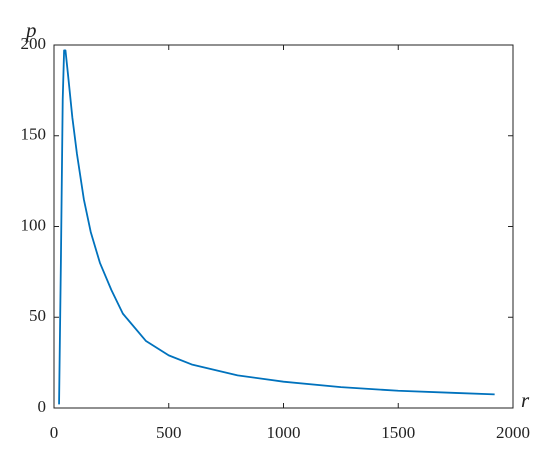  Describe the element at coordinates (54, 432) in the screenshot. I see `x-tick-label: 0` at that location.